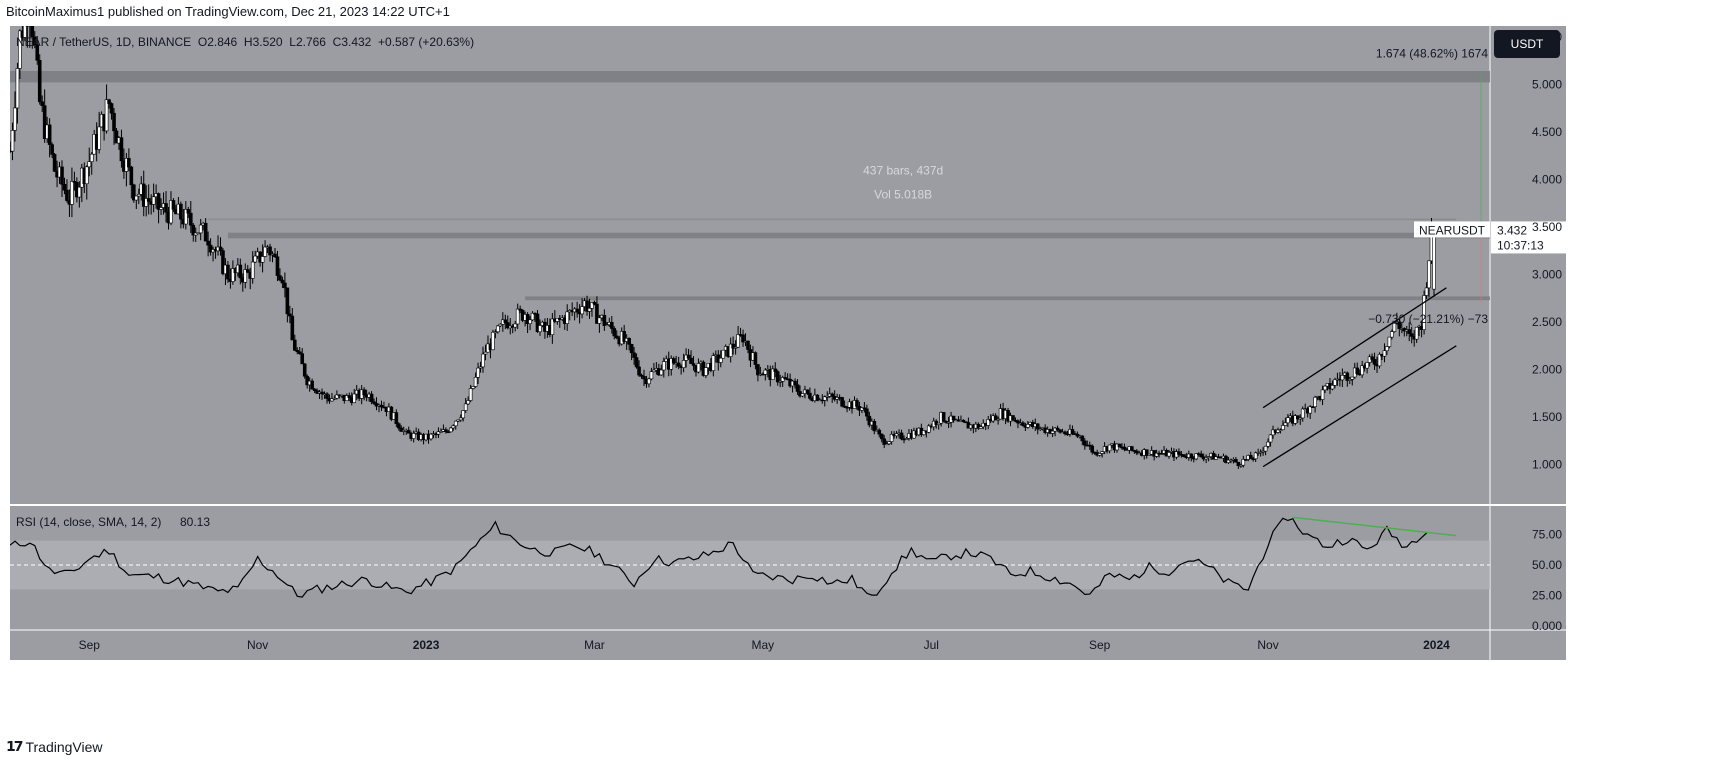 This screenshot has height=762, width=1723. I want to click on legend-close: 3.432, so click(359, 42).